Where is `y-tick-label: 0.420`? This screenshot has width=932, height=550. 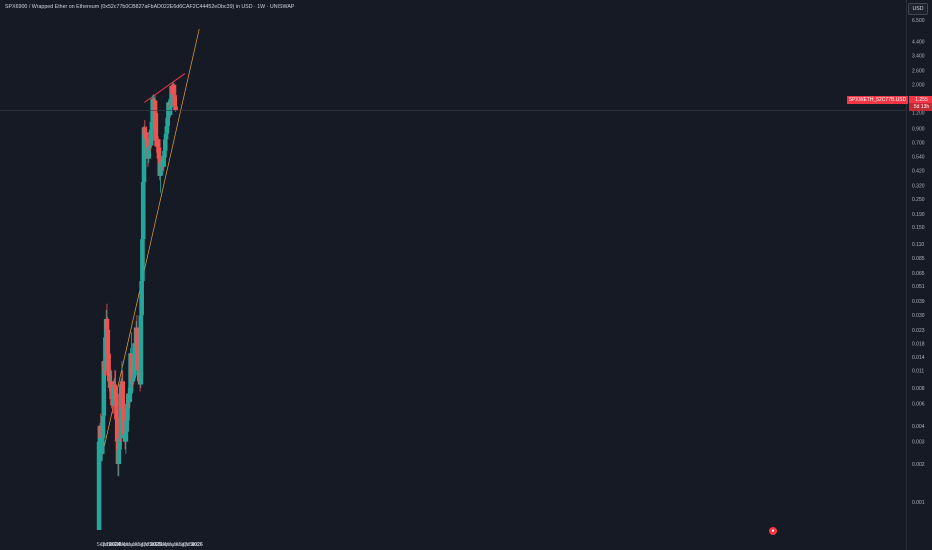 y-tick-label: 0.420 is located at coordinates (918, 171).